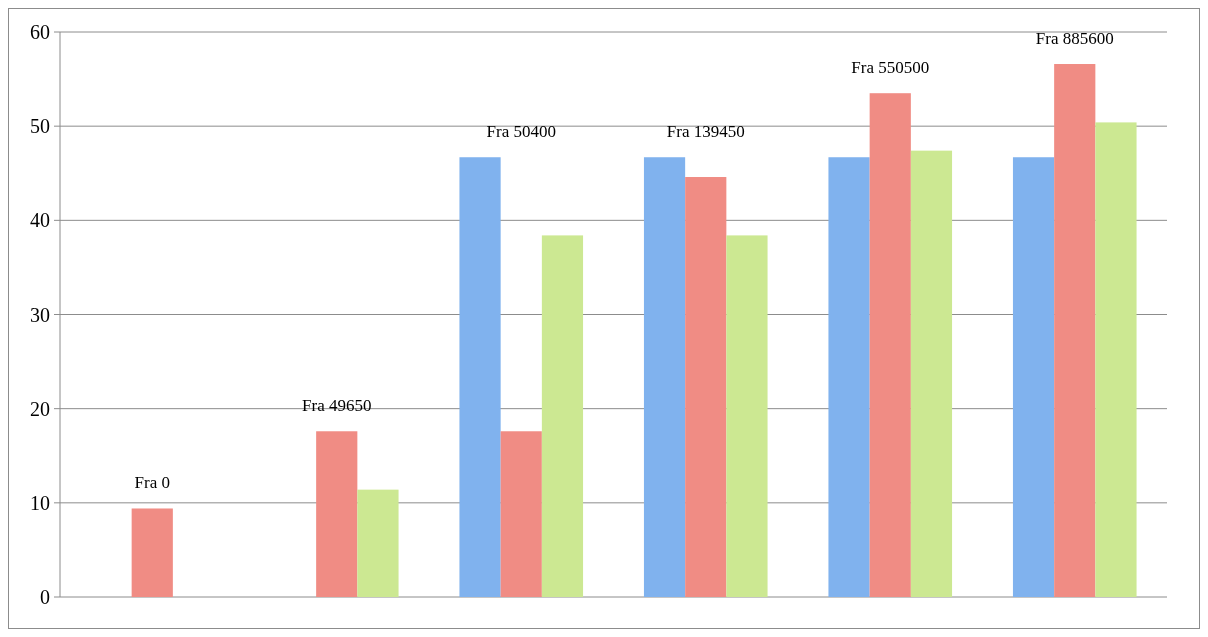  Describe the element at coordinates (40, 220) in the screenshot. I see `y-tick-label: 40` at that location.